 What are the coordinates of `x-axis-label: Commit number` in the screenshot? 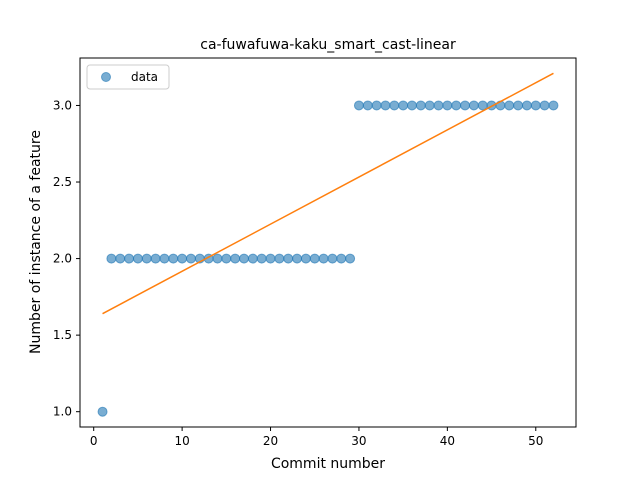 It's located at (328, 464).